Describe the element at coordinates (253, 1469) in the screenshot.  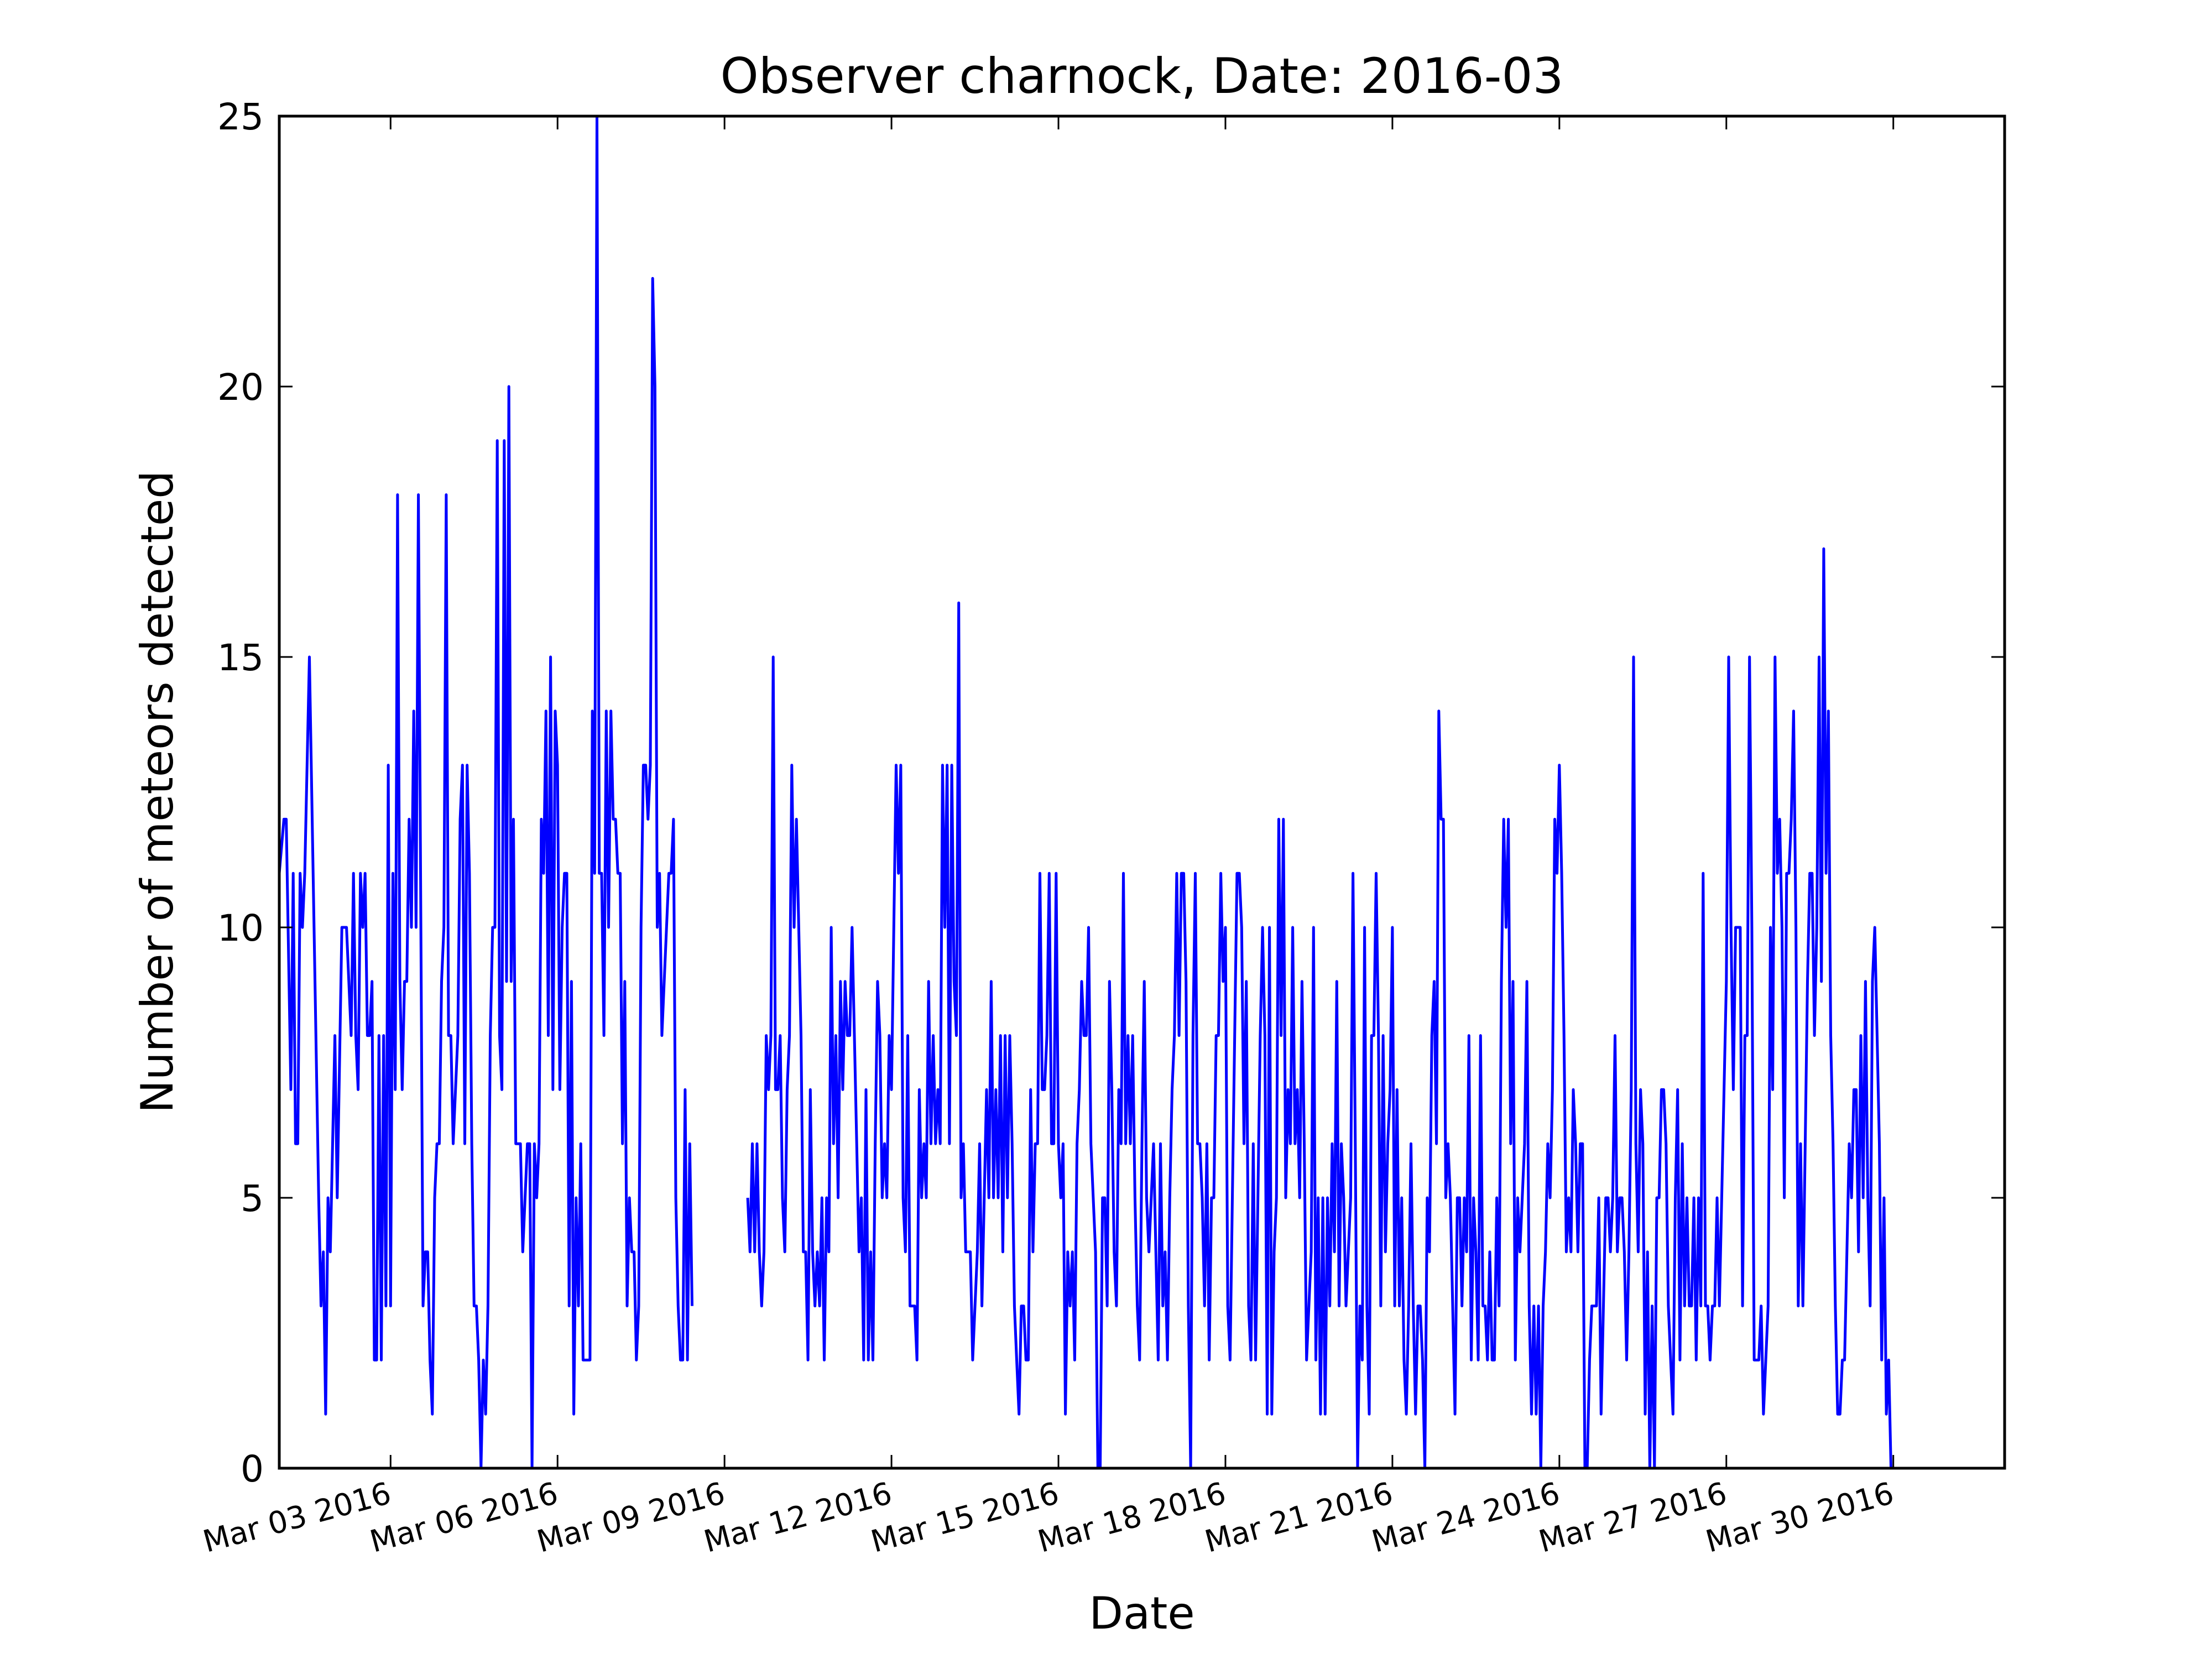
I see `y-tick-label: 0` at that location.